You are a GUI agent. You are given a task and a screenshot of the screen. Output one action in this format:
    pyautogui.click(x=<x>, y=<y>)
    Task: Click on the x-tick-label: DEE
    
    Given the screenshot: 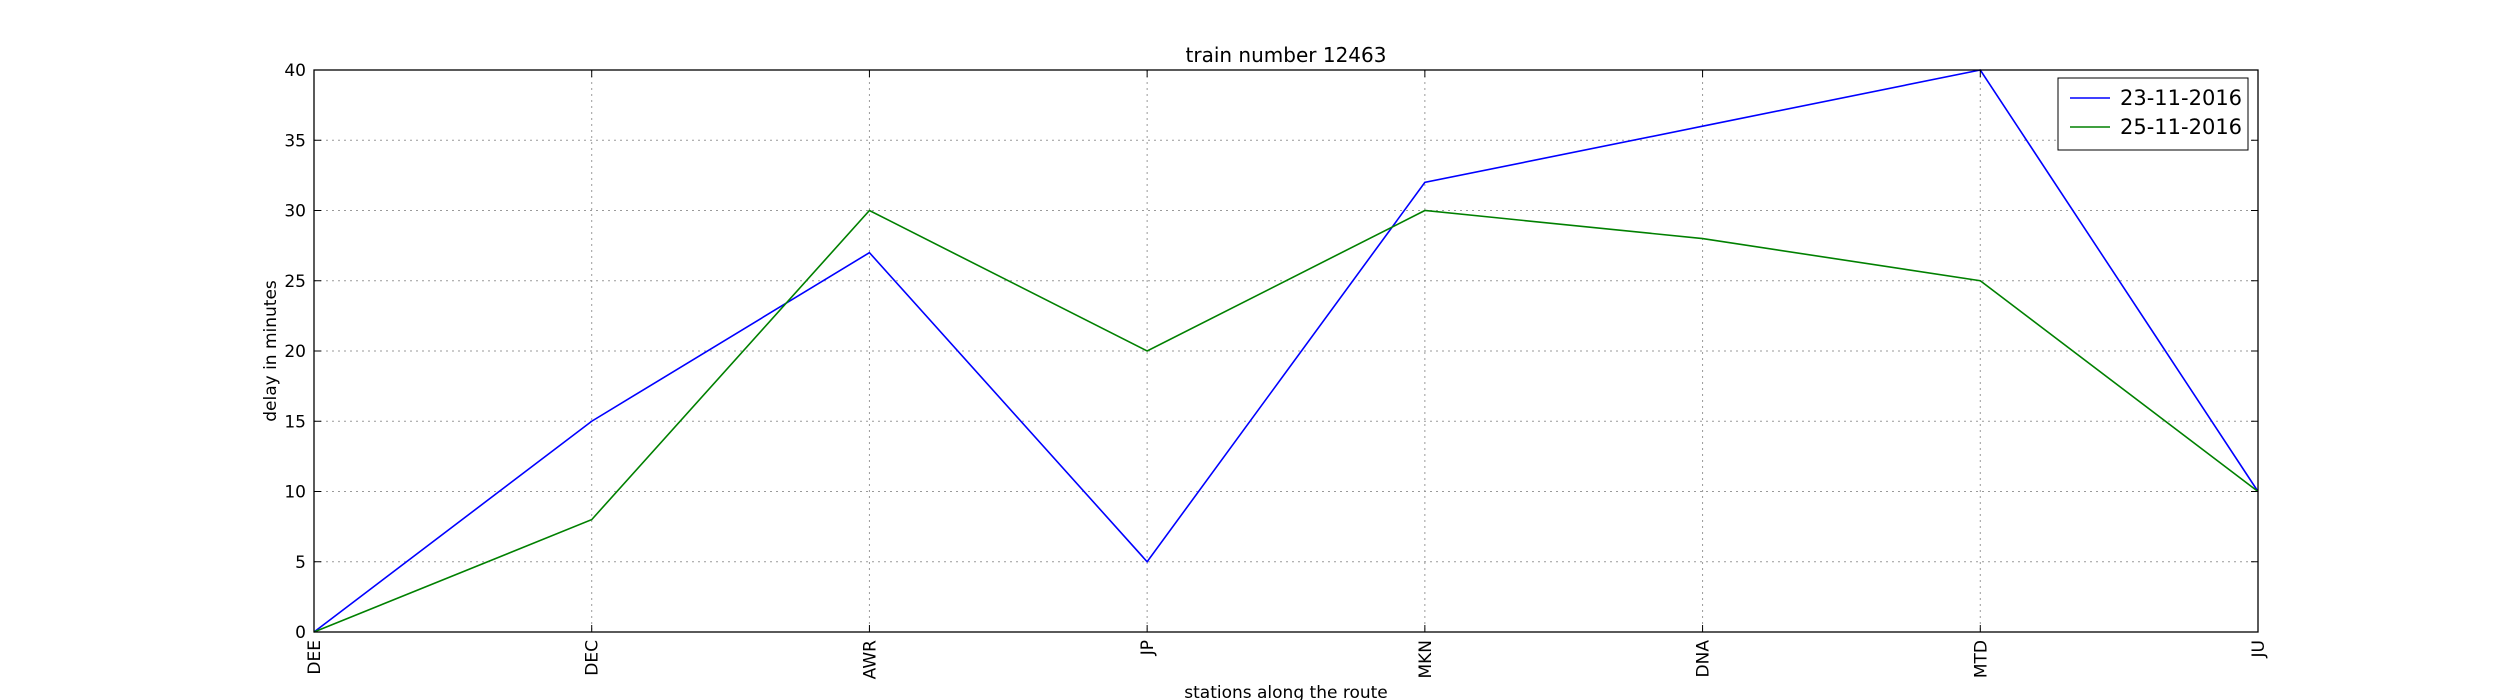 What is the action you would take?
    pyautogui.click(x=315, y=657)
    